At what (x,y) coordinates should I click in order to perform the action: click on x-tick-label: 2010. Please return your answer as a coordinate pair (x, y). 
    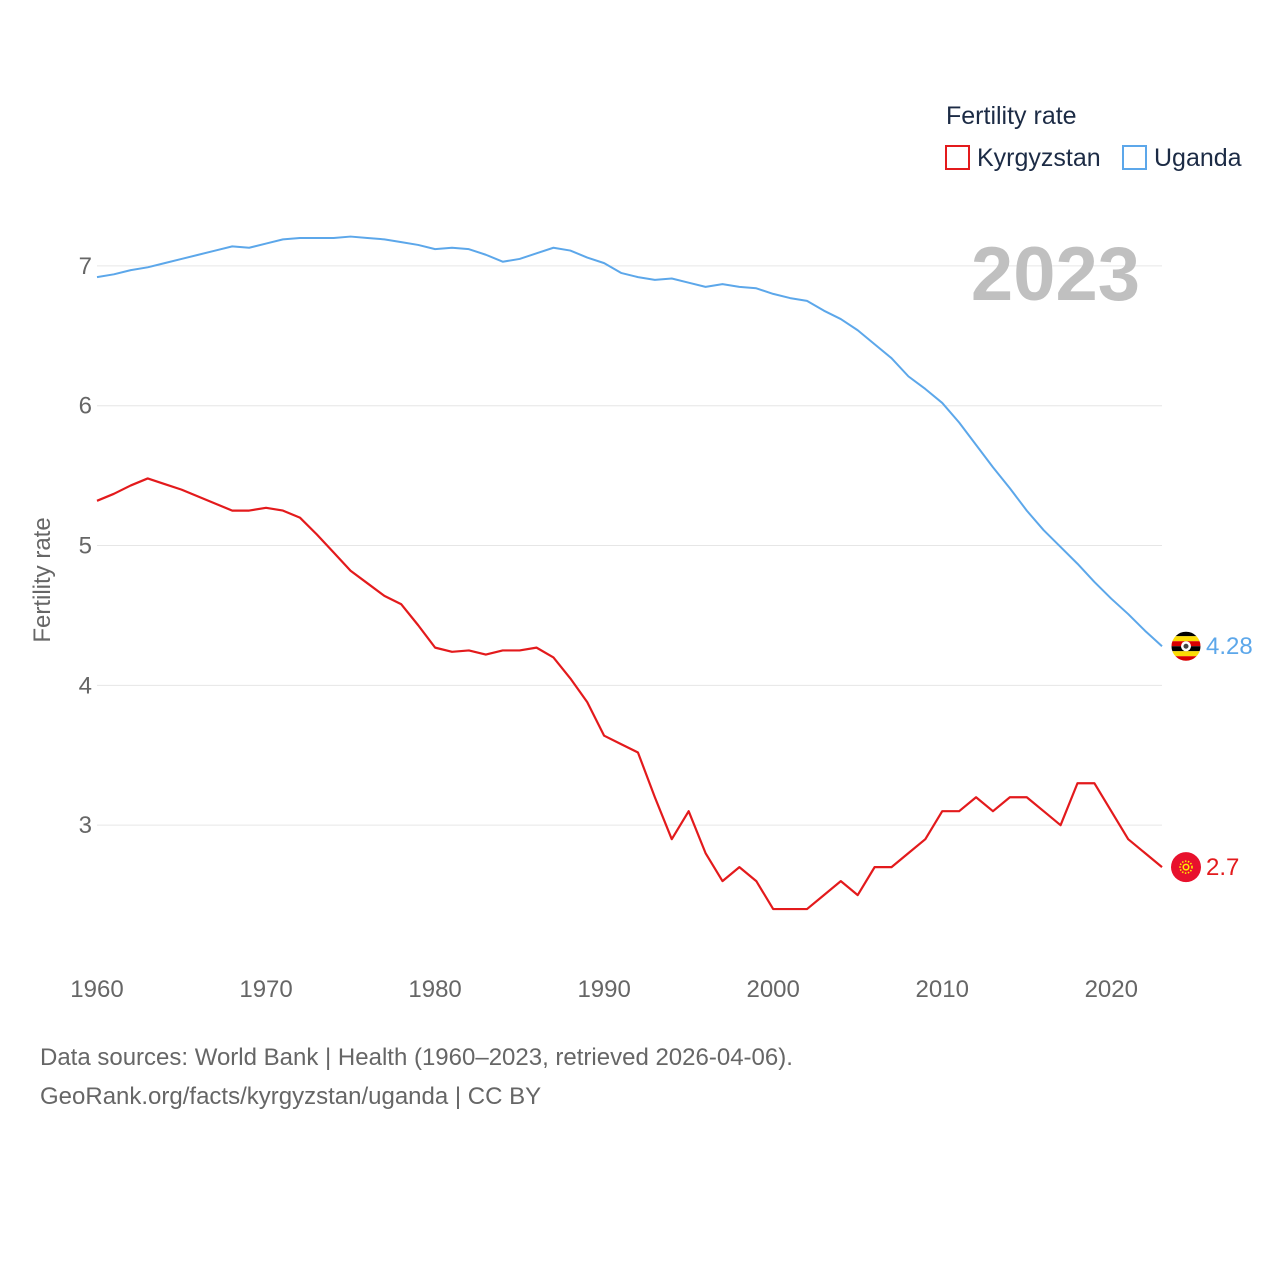
    Looking at the image, I should click on (942, 989).